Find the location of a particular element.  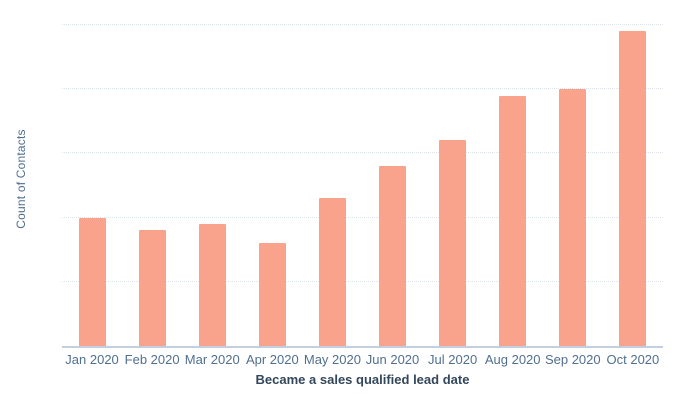

bar-apr-2020 is located at coordinates (272, 294).